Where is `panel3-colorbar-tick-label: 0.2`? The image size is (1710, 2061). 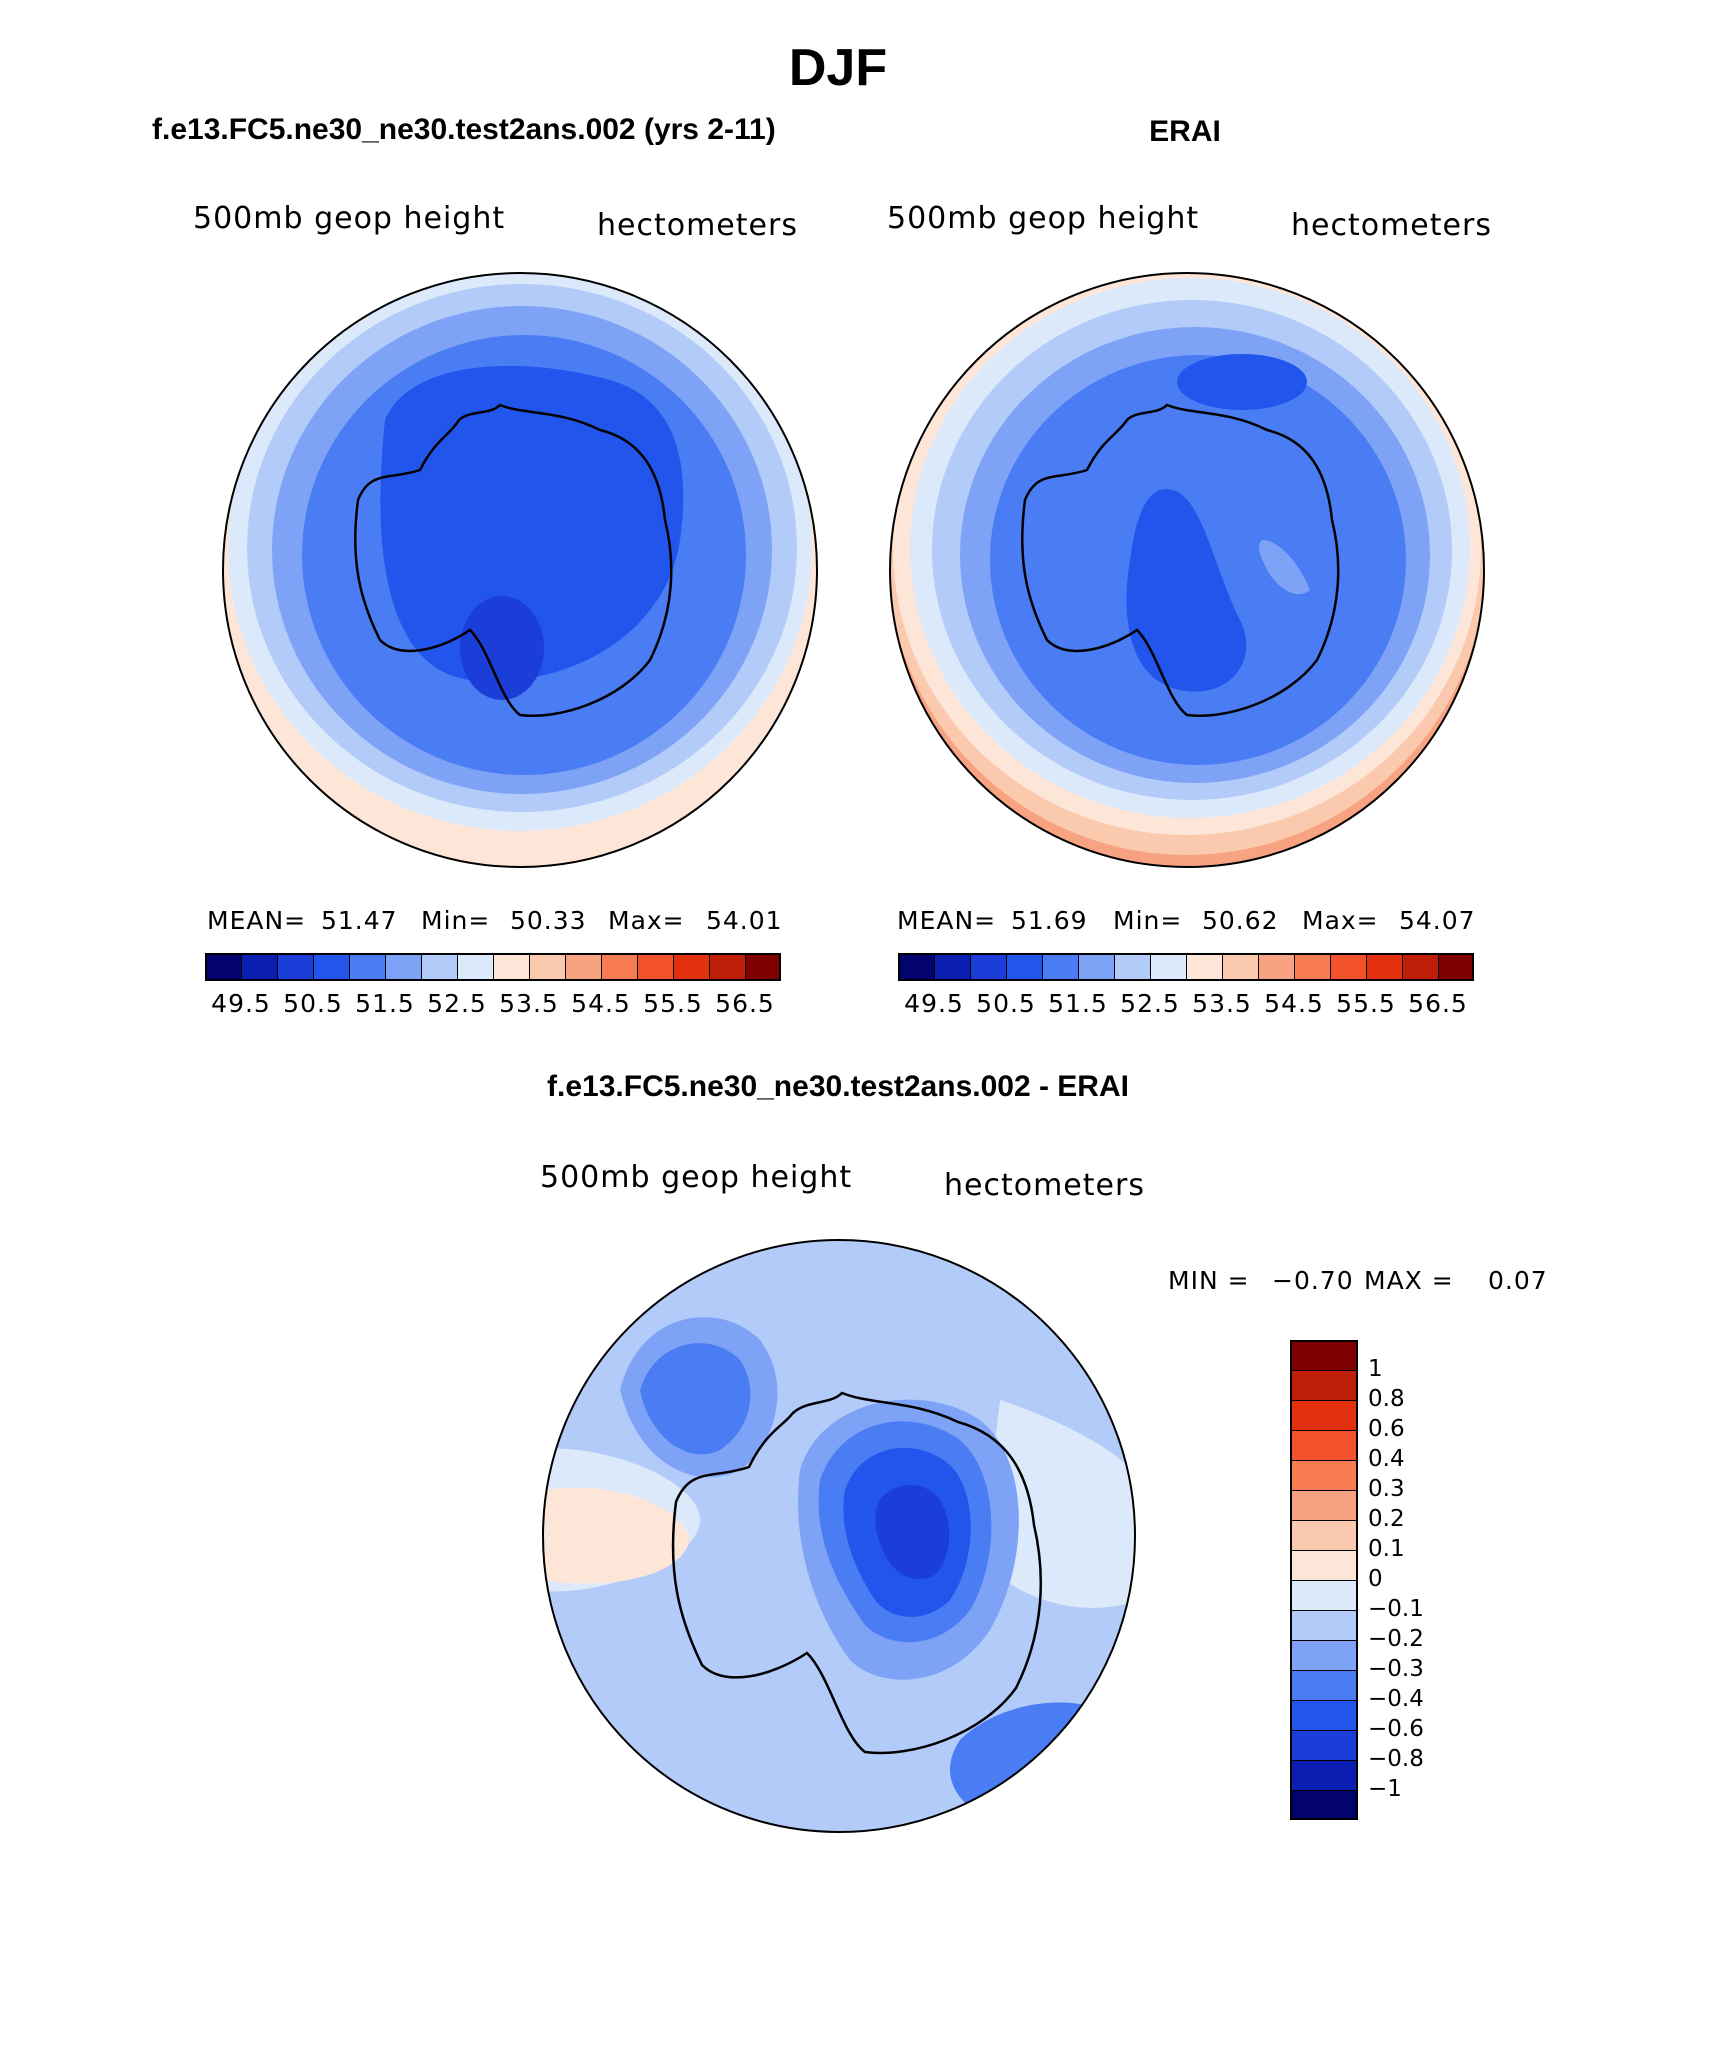
panel3-colorbar-tick-label: 0.2 is located at coordinates (1386, 1519).